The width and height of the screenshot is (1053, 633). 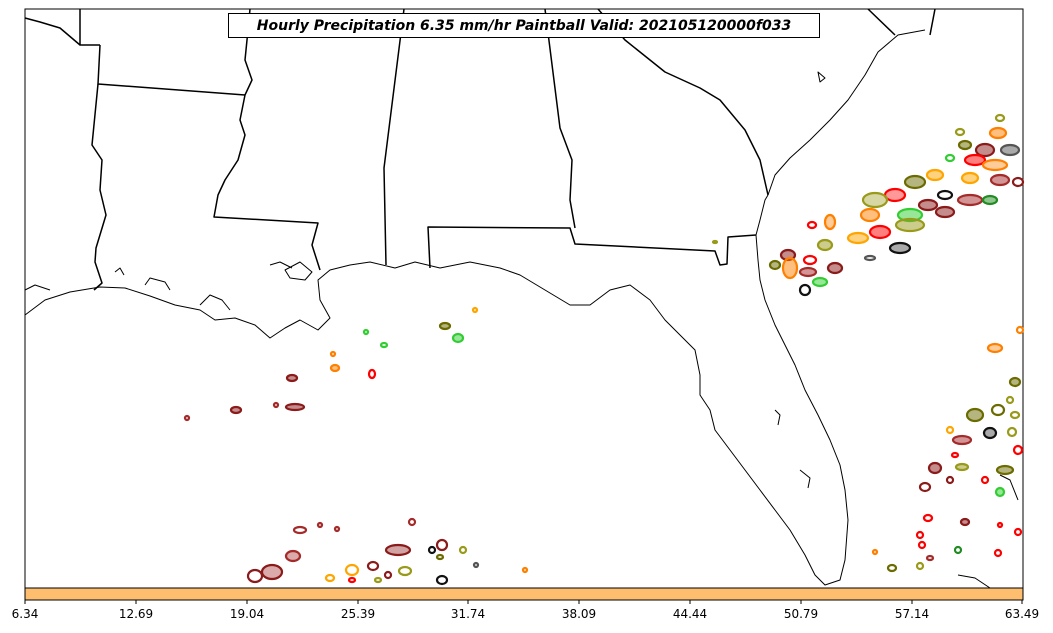 I want to click on colorbar-tick-label: 25.39, so click(x=358, y=614).